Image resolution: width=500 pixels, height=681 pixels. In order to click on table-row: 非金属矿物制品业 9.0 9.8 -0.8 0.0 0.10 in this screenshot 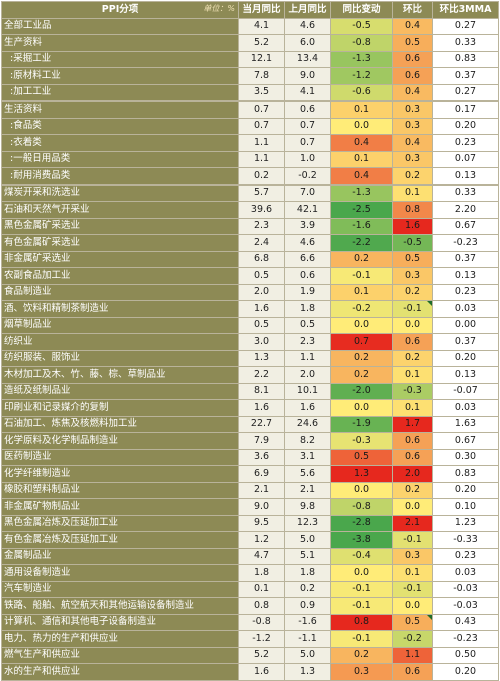, I will do `click(250, 507)`.